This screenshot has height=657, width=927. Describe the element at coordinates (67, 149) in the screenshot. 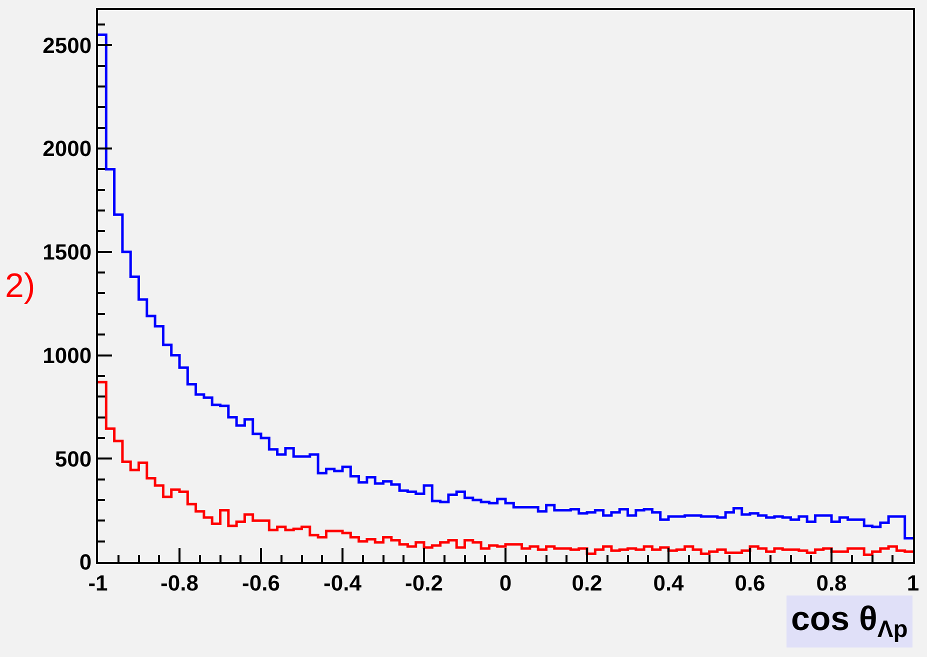

I see `y-tick-label: 2000` at that location.